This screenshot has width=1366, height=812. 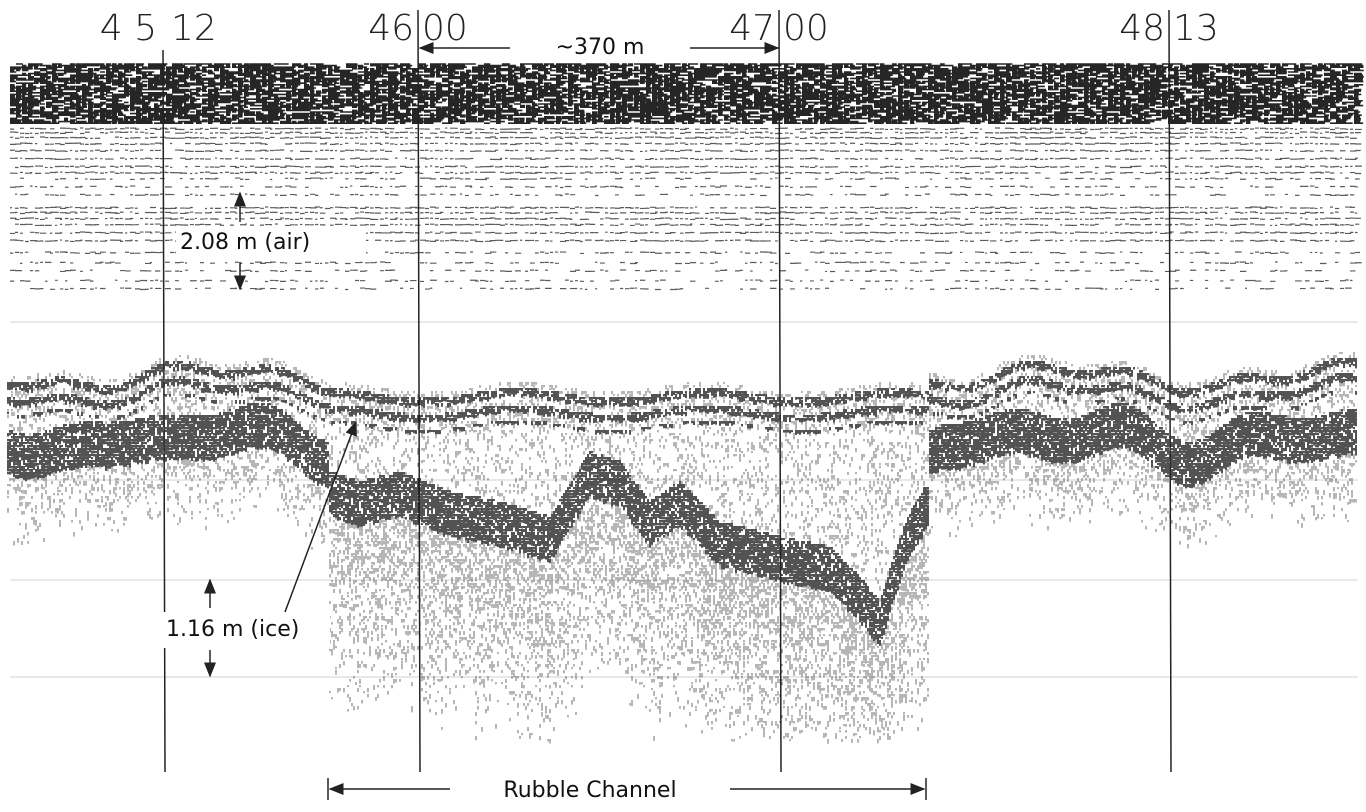 I want to click on ice-label: 1.16 m (ice), so click(x=232, y=629).